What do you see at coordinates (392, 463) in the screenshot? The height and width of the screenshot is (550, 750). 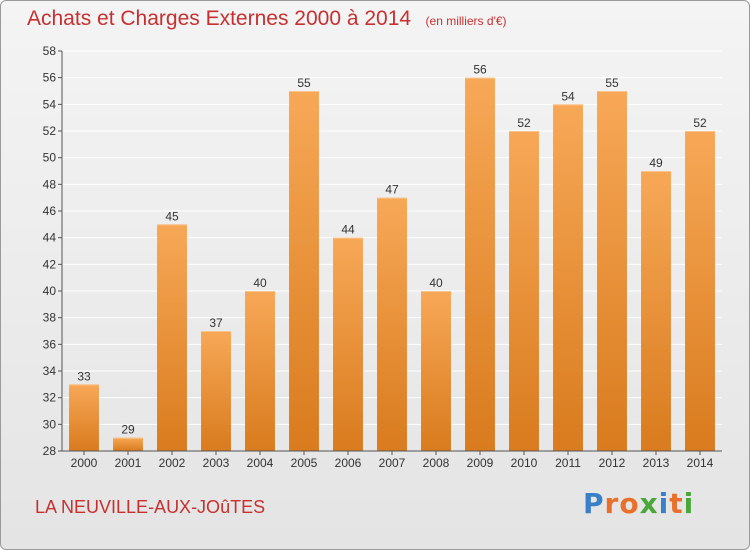 I see `x-tick-label: 2007` at bounding box center [392, 463].